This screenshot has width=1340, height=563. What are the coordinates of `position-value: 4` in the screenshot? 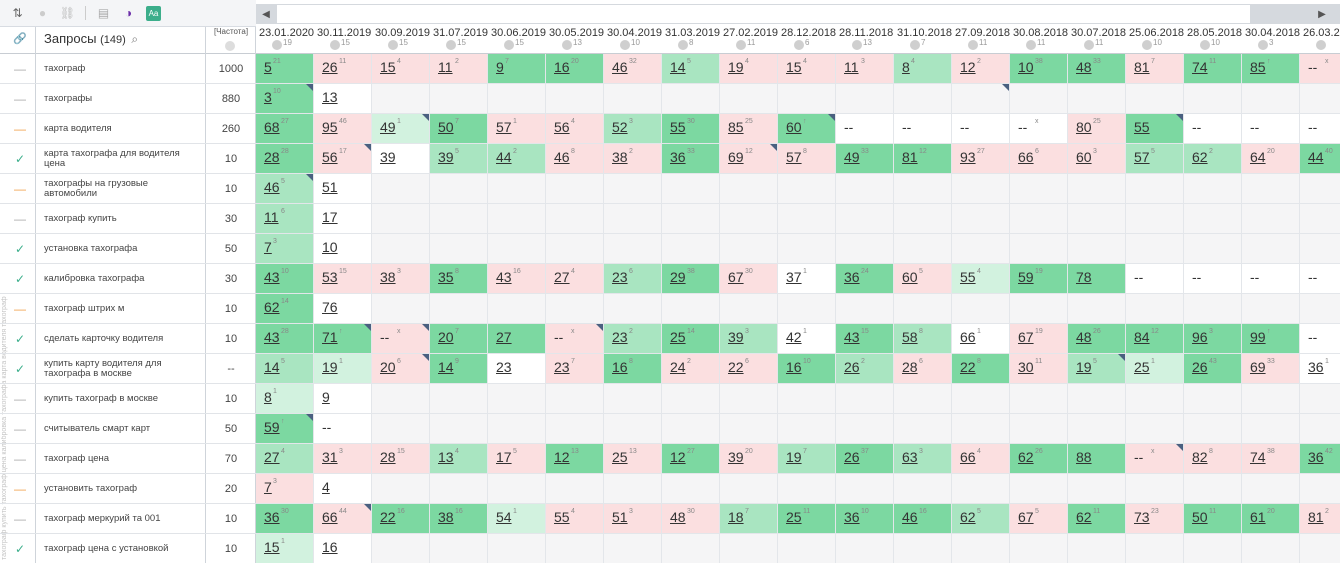 It's located at (326, 487).